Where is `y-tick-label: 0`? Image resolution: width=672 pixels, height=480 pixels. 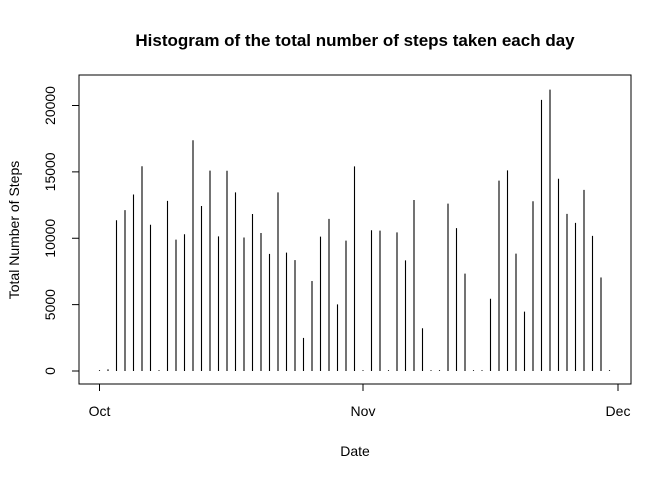
y-tick-label: 0 is located at coordinates (50, 371).